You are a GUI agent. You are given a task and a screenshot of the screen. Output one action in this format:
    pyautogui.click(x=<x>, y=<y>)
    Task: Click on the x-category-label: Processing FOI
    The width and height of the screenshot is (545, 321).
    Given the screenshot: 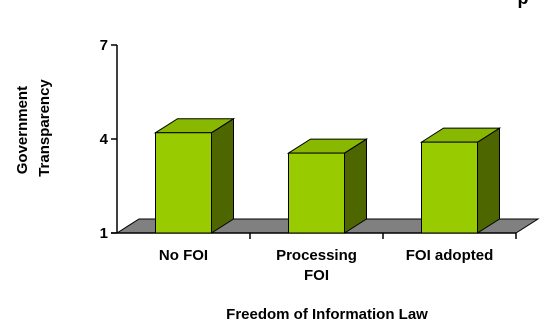 What is the action you would take?
    pyautogui.click(x=316, y=265)
    